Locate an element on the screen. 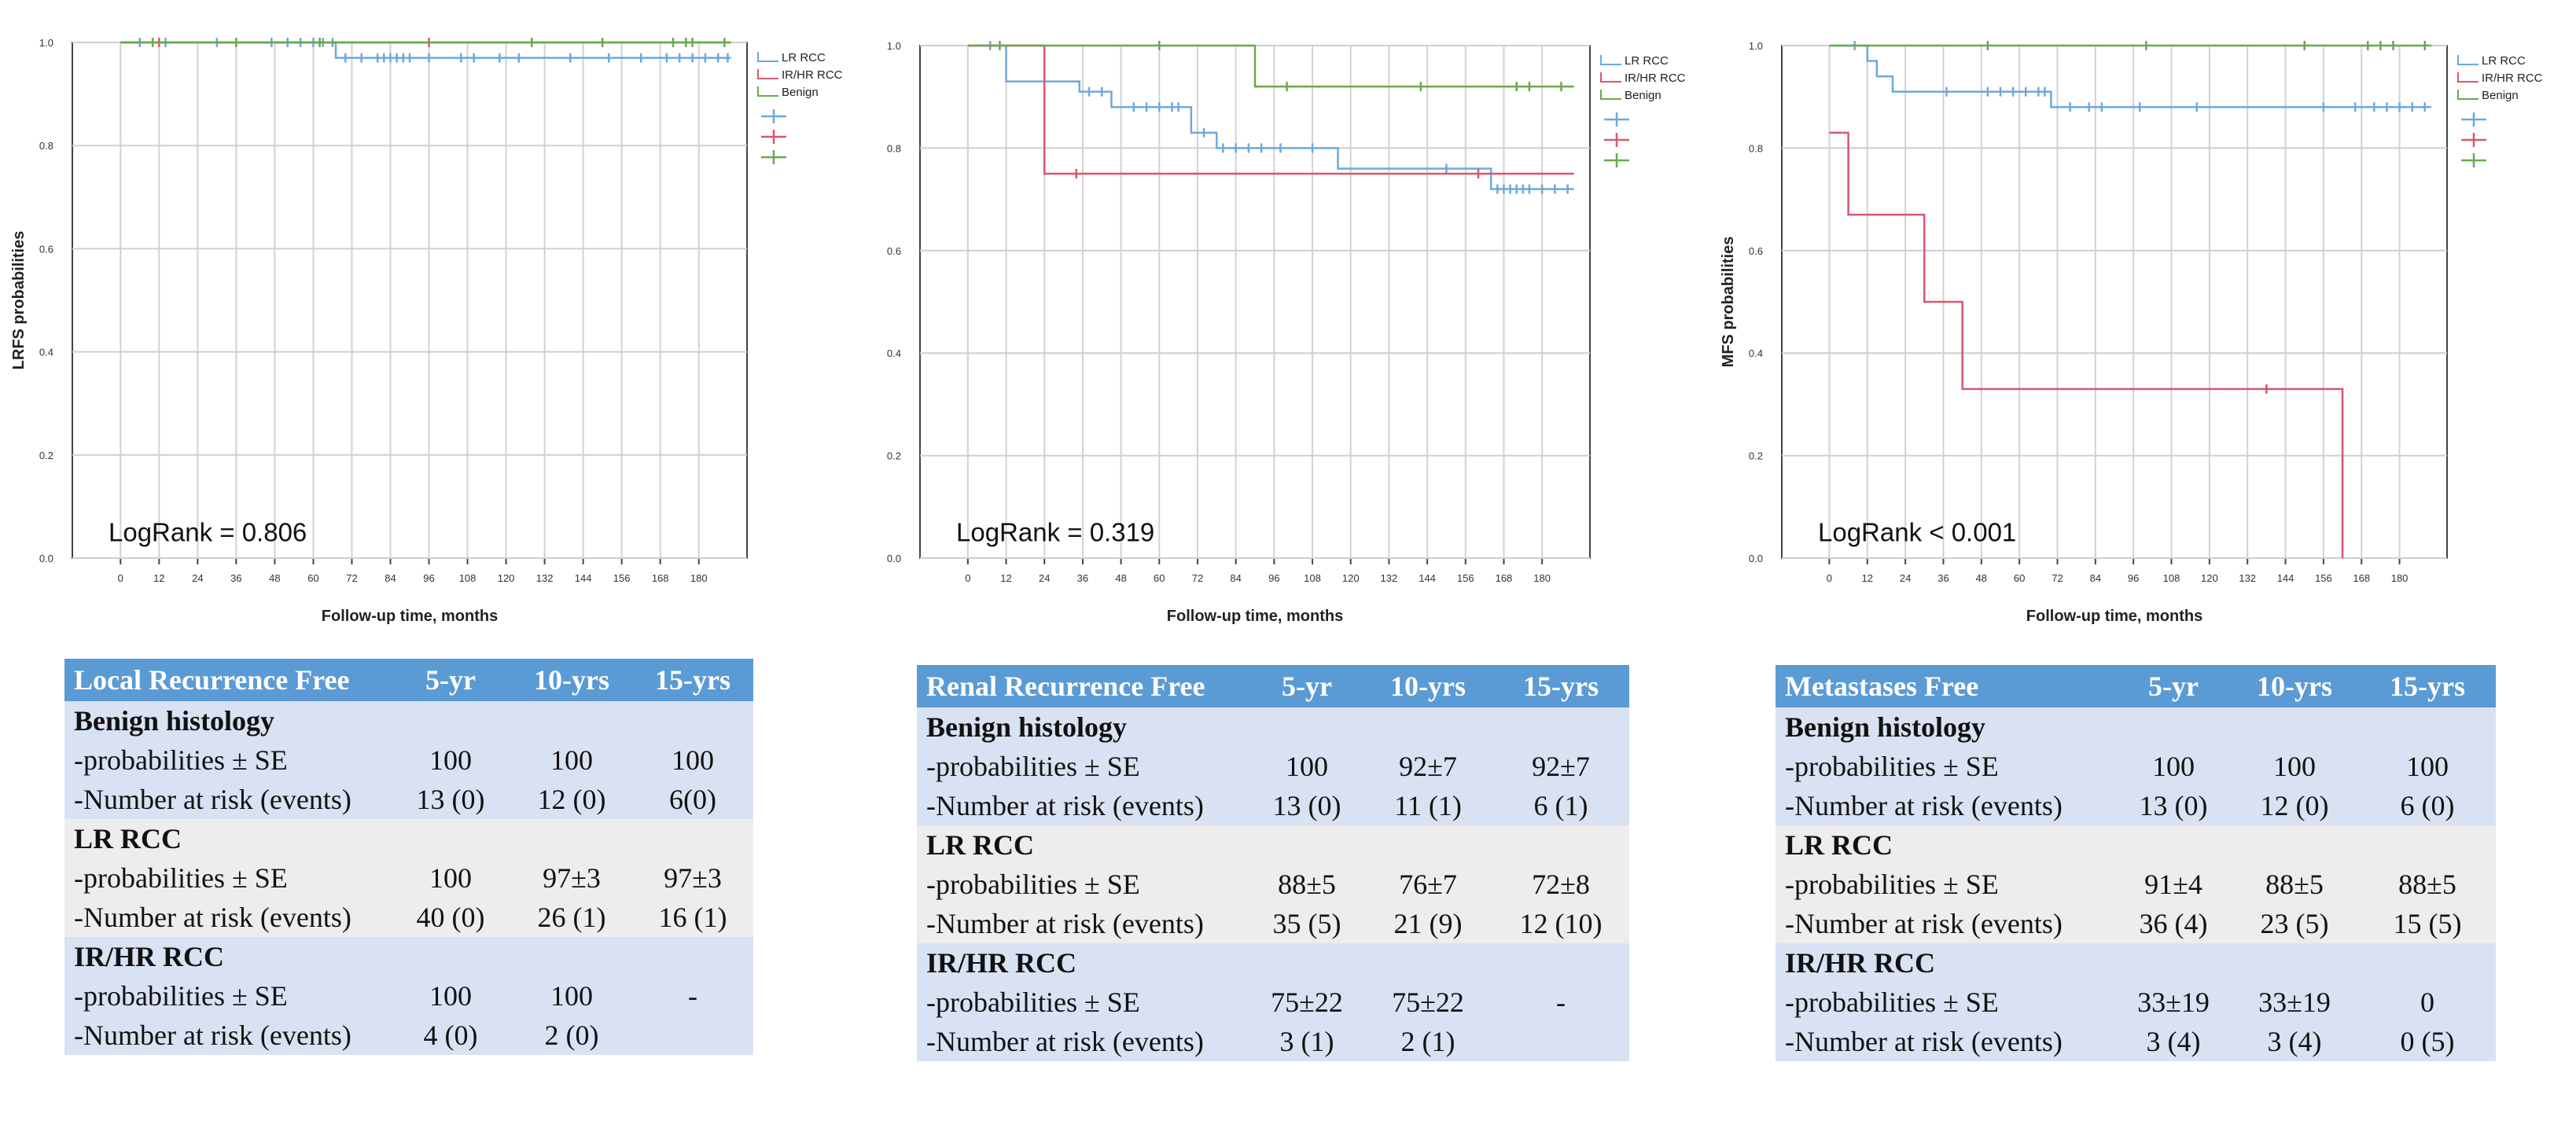 The image size is (2576, 1139). y-tick-label: 0.8 is located at coordinates (894, 148).